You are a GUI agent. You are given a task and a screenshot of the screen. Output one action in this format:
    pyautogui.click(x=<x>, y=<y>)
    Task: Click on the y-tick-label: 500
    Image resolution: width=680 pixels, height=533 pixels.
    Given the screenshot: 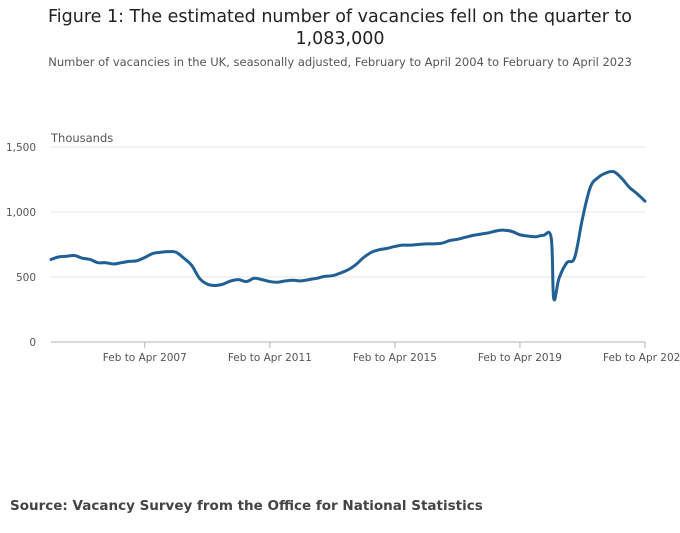 What is the action you would take?
    pyautogui.click(x=26, y=278)
    